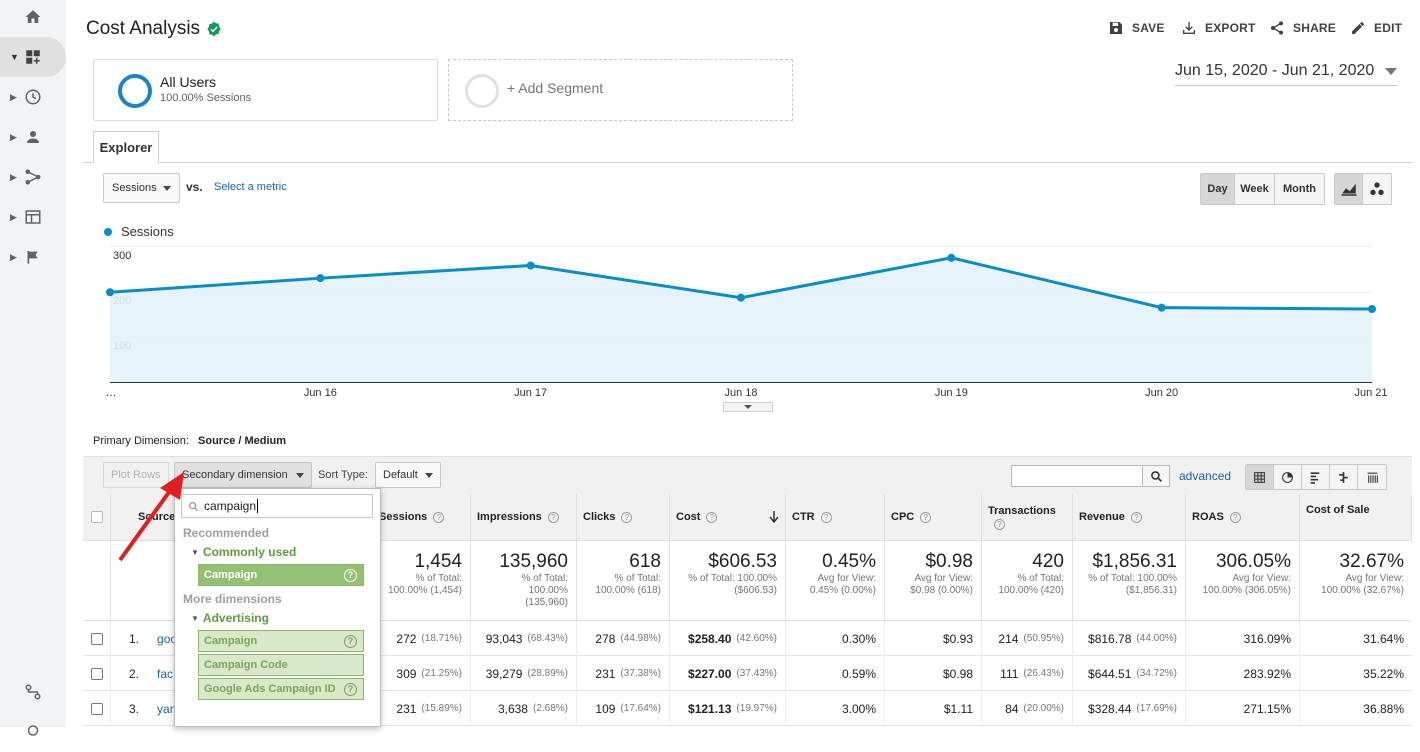  What do you see at coordinates (33, 217) in the screenshot?
I see `behavior-nav: ▶` at bounding box center [33, 217].